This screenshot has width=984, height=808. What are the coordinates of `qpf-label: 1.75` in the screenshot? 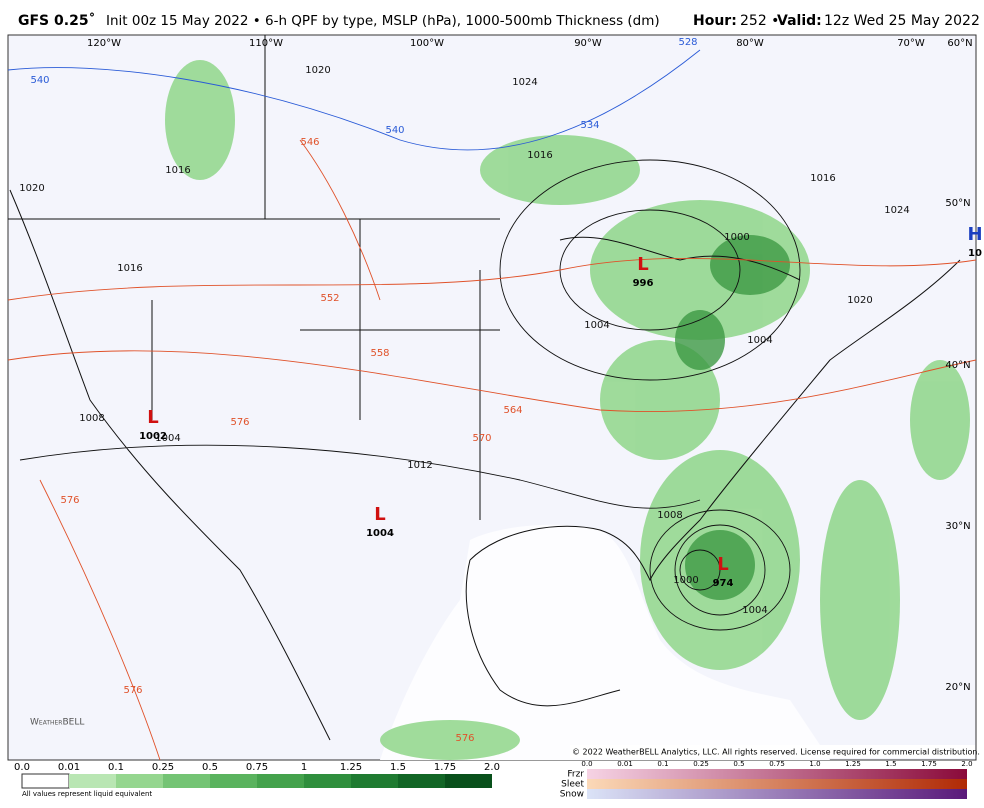 It's located at (445, 767).